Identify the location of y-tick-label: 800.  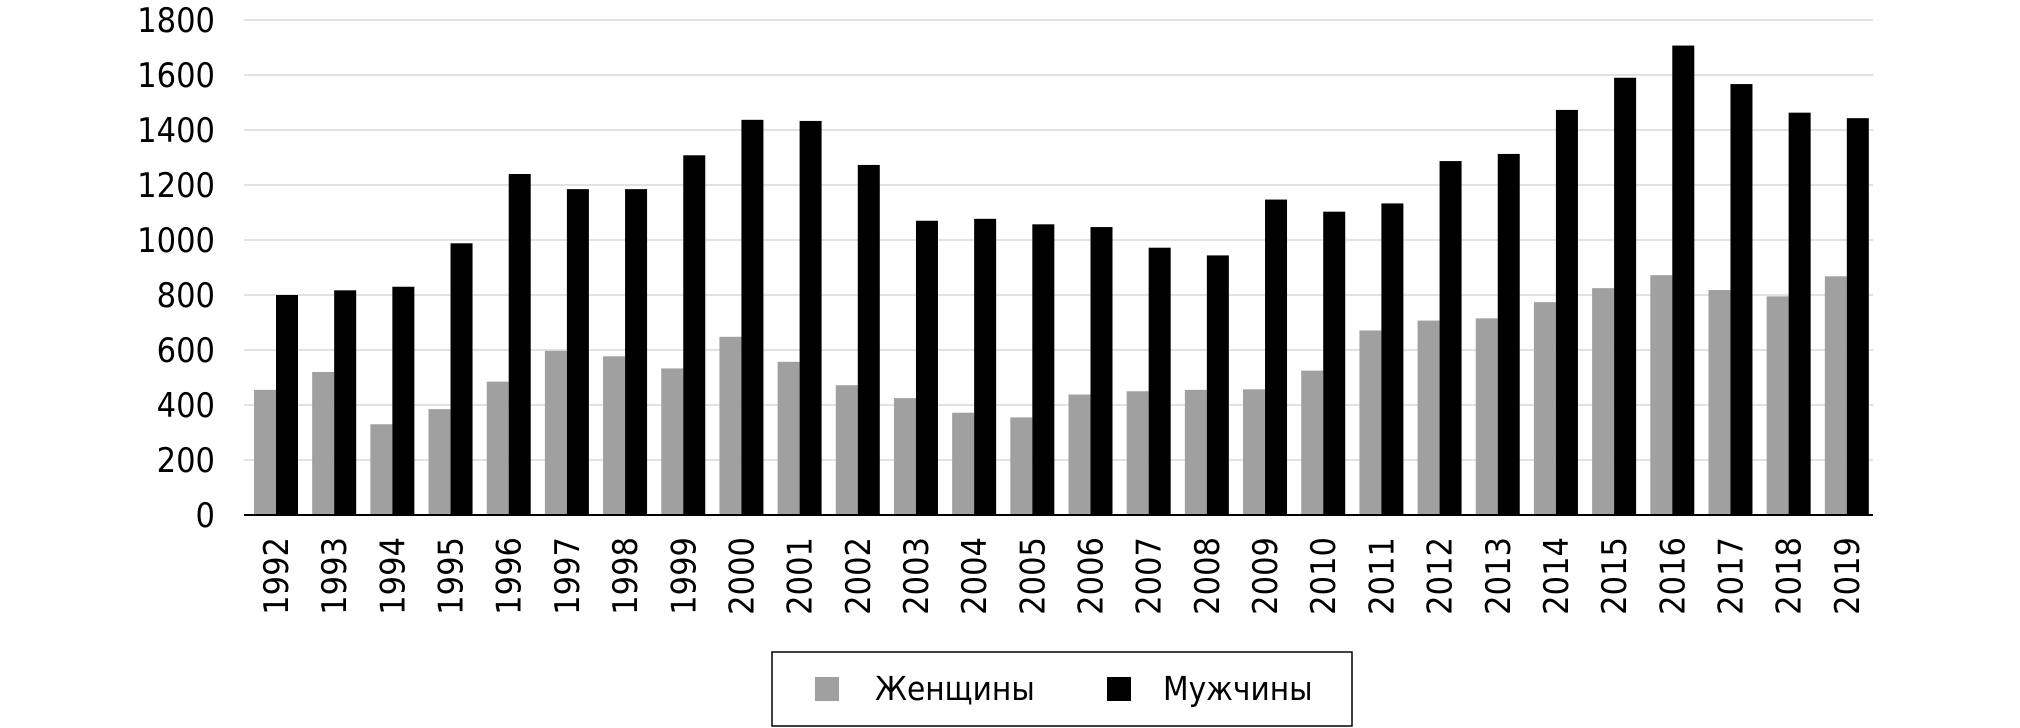
(186, 296).